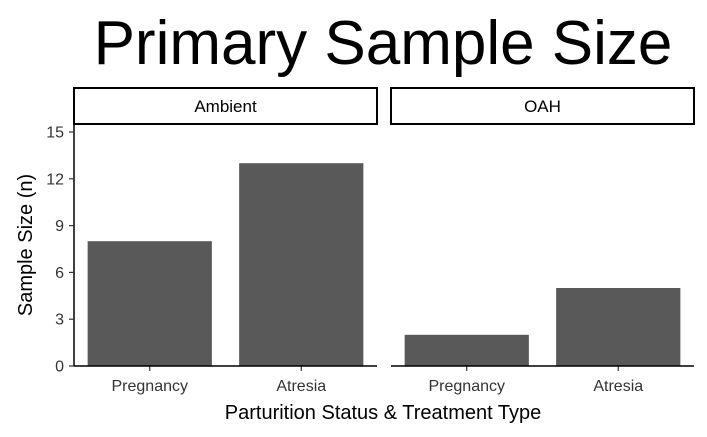  What do you see at coordinates (59, 320) in the screenshot?
I see `y-tick-label: 3` at bounding box center [59, 320].